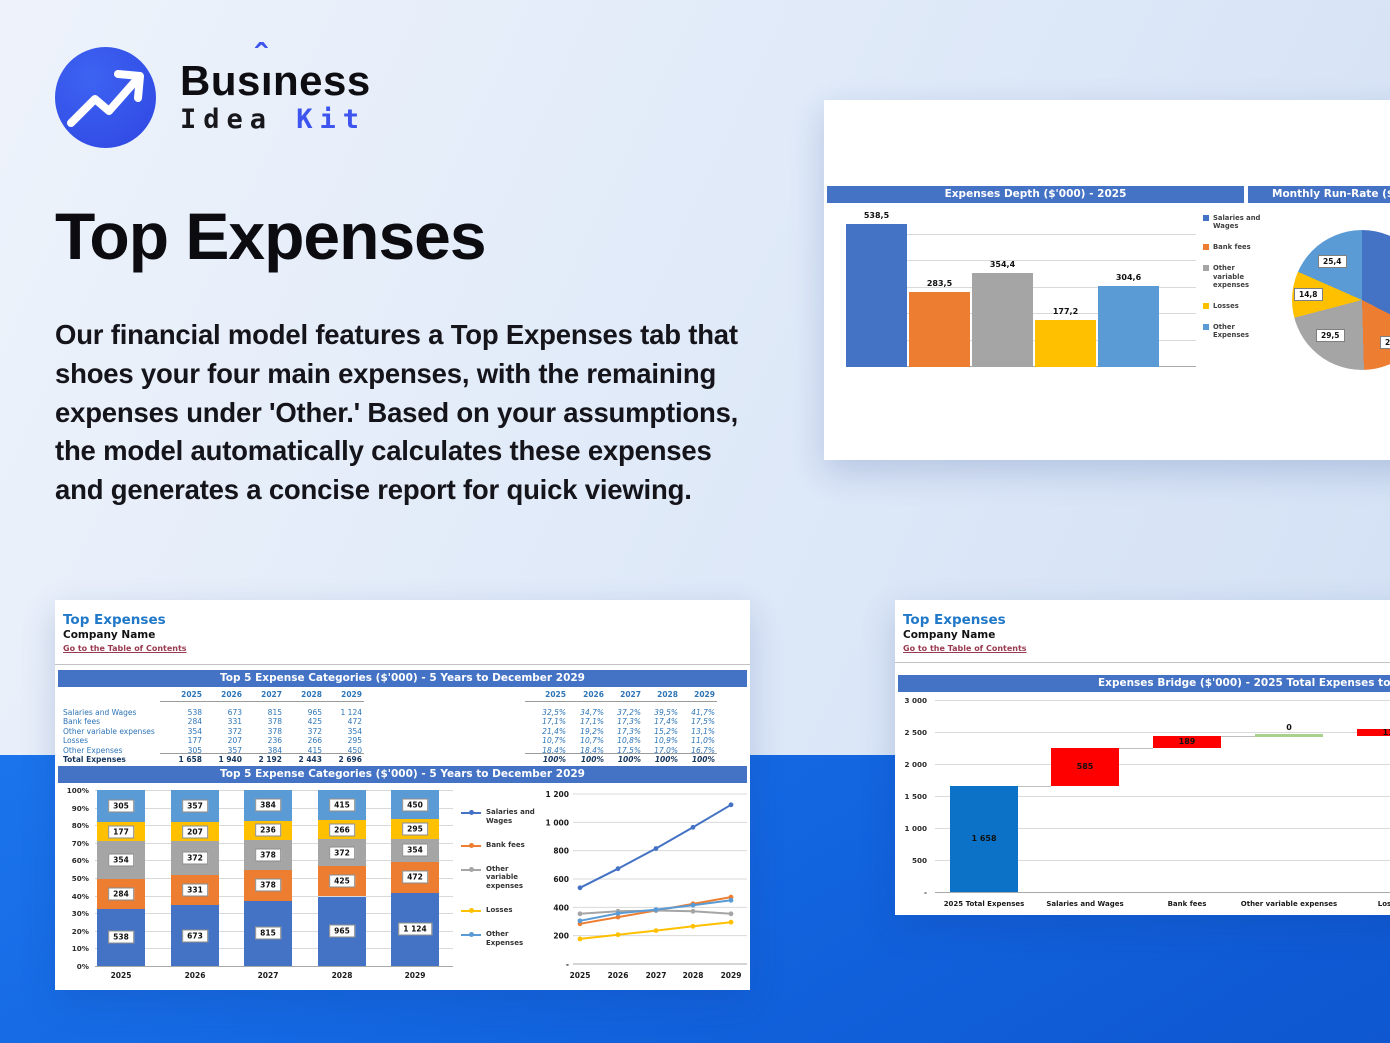 The image size is (1390, 1043). What do you see at coordinates (271, 236) in the screenshot?
I see `page-title: Top Expenses` at bounding box center [271, 236].